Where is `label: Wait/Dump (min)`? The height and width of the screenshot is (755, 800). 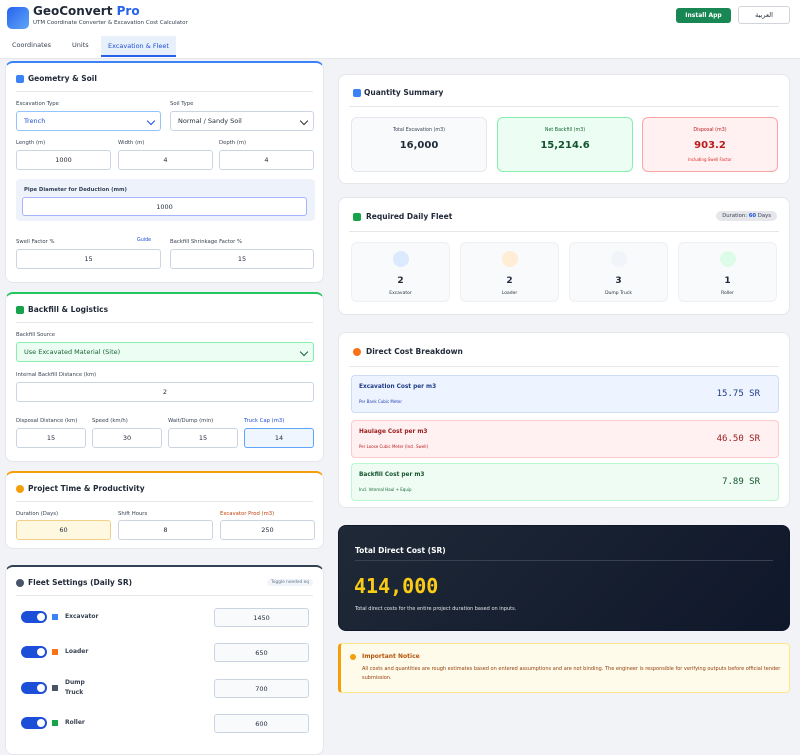
label: Wait/Dump (min) is located at coordinates (191, 421).